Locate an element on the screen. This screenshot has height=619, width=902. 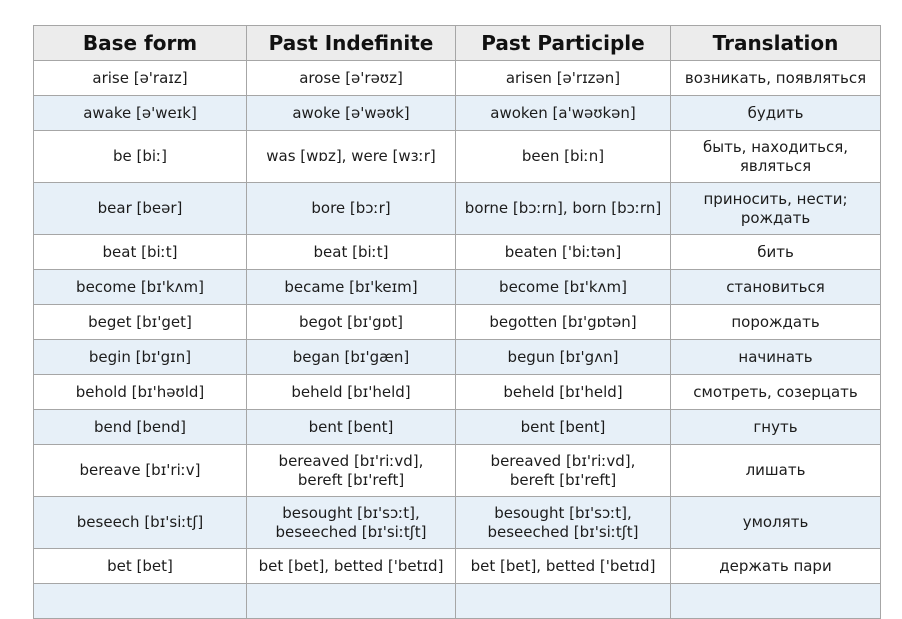
past-indefinite-cell: bore [bɔːr] is located at coordinates (351, 208).